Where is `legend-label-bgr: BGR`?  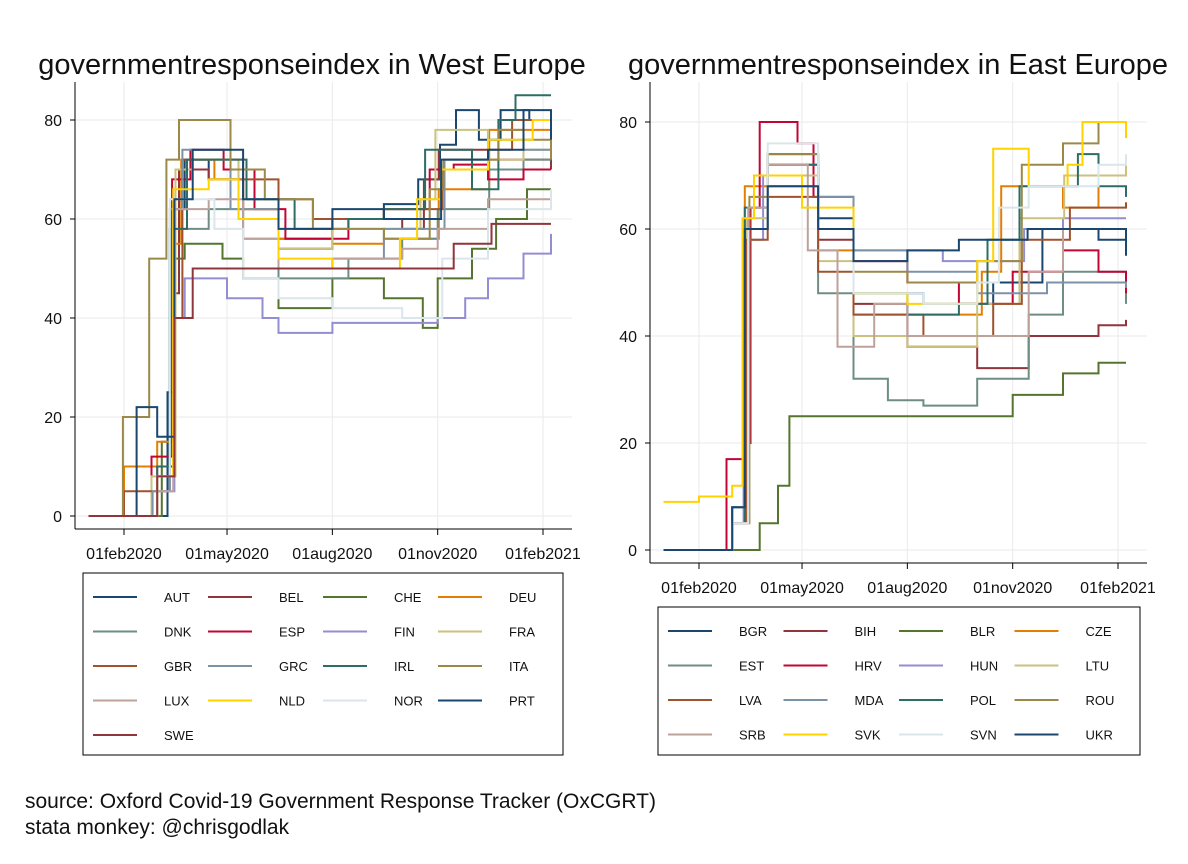
legend-label-bgr: BGR is located at coordinates (753, 631).